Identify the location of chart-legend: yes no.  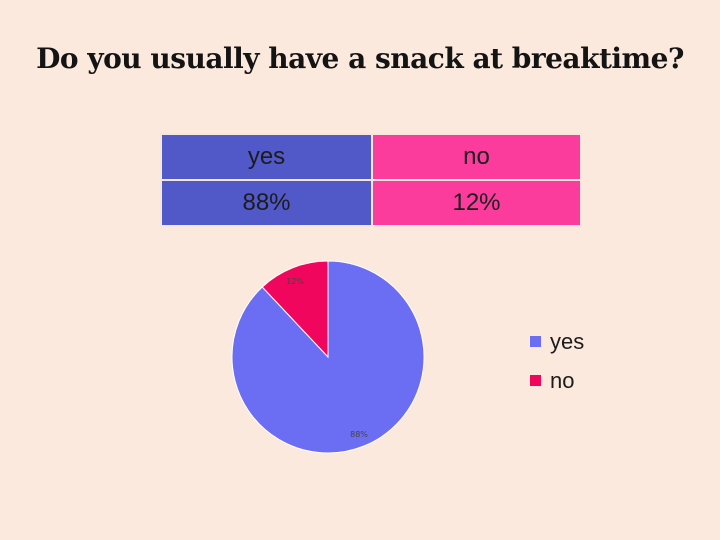
(557, 361).